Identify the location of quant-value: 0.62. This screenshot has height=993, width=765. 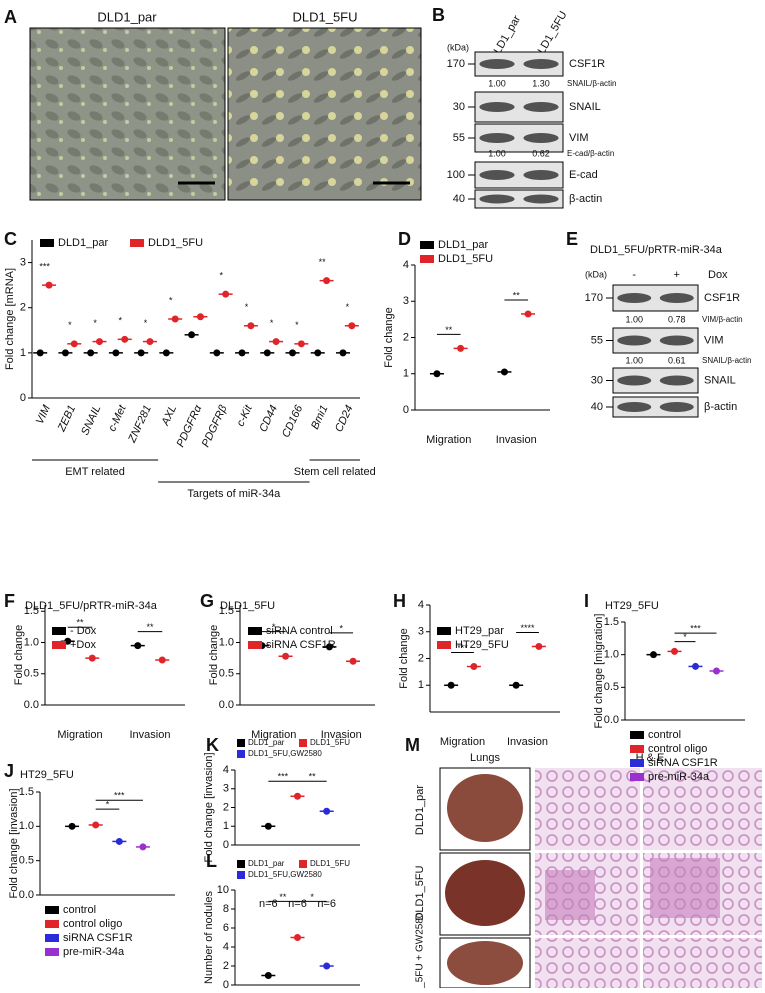
(541, 153).